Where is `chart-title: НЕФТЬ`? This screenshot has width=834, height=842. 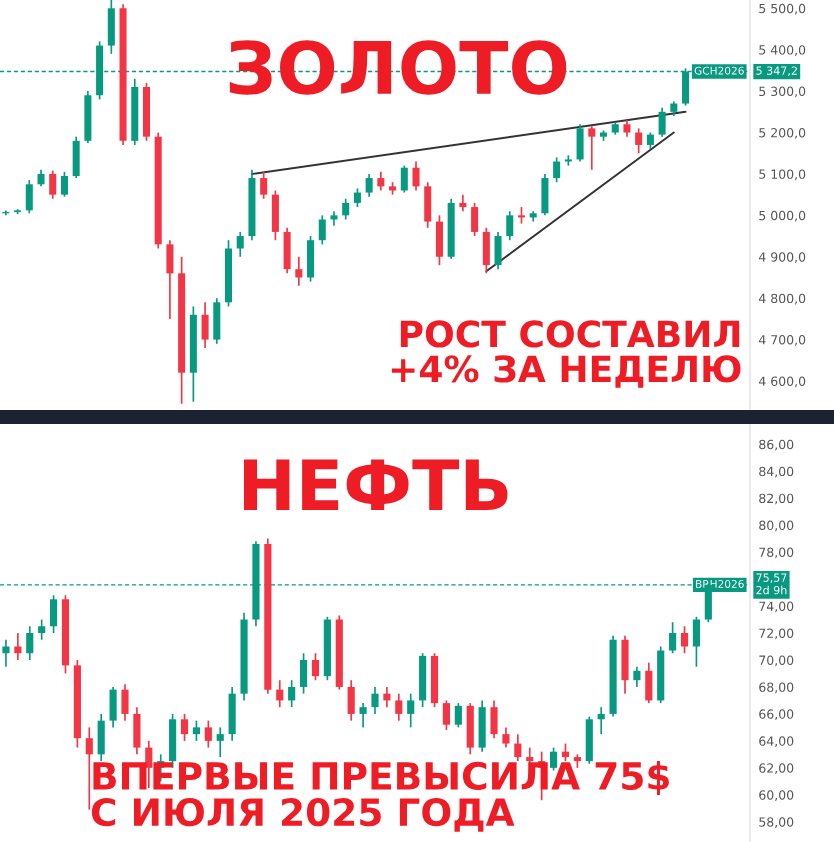 chart-title: НЕФТЬ is located at coordinates (376, 485).